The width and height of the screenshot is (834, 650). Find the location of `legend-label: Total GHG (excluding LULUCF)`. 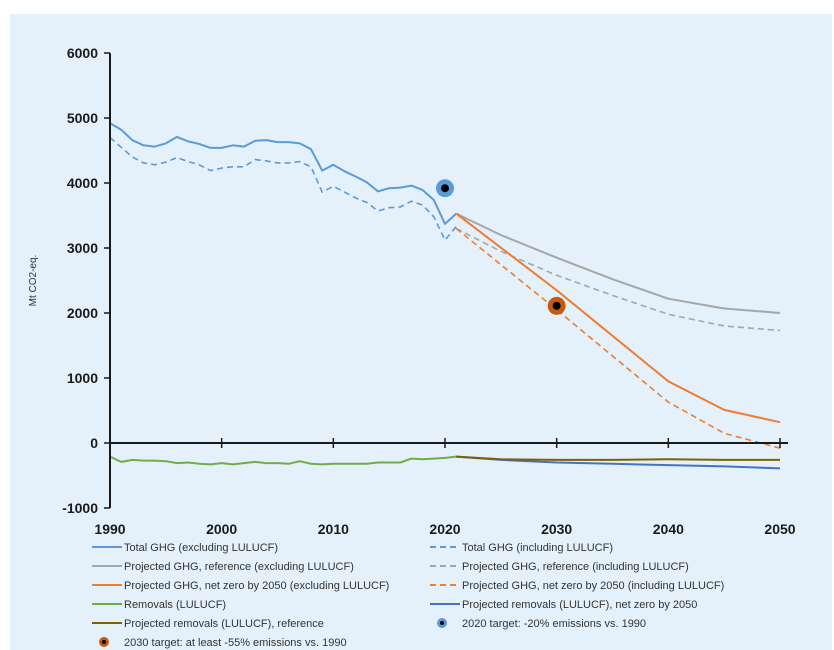

legend-label: Total GHG (excluding LULUCF) is located at coordinates (201, 548).